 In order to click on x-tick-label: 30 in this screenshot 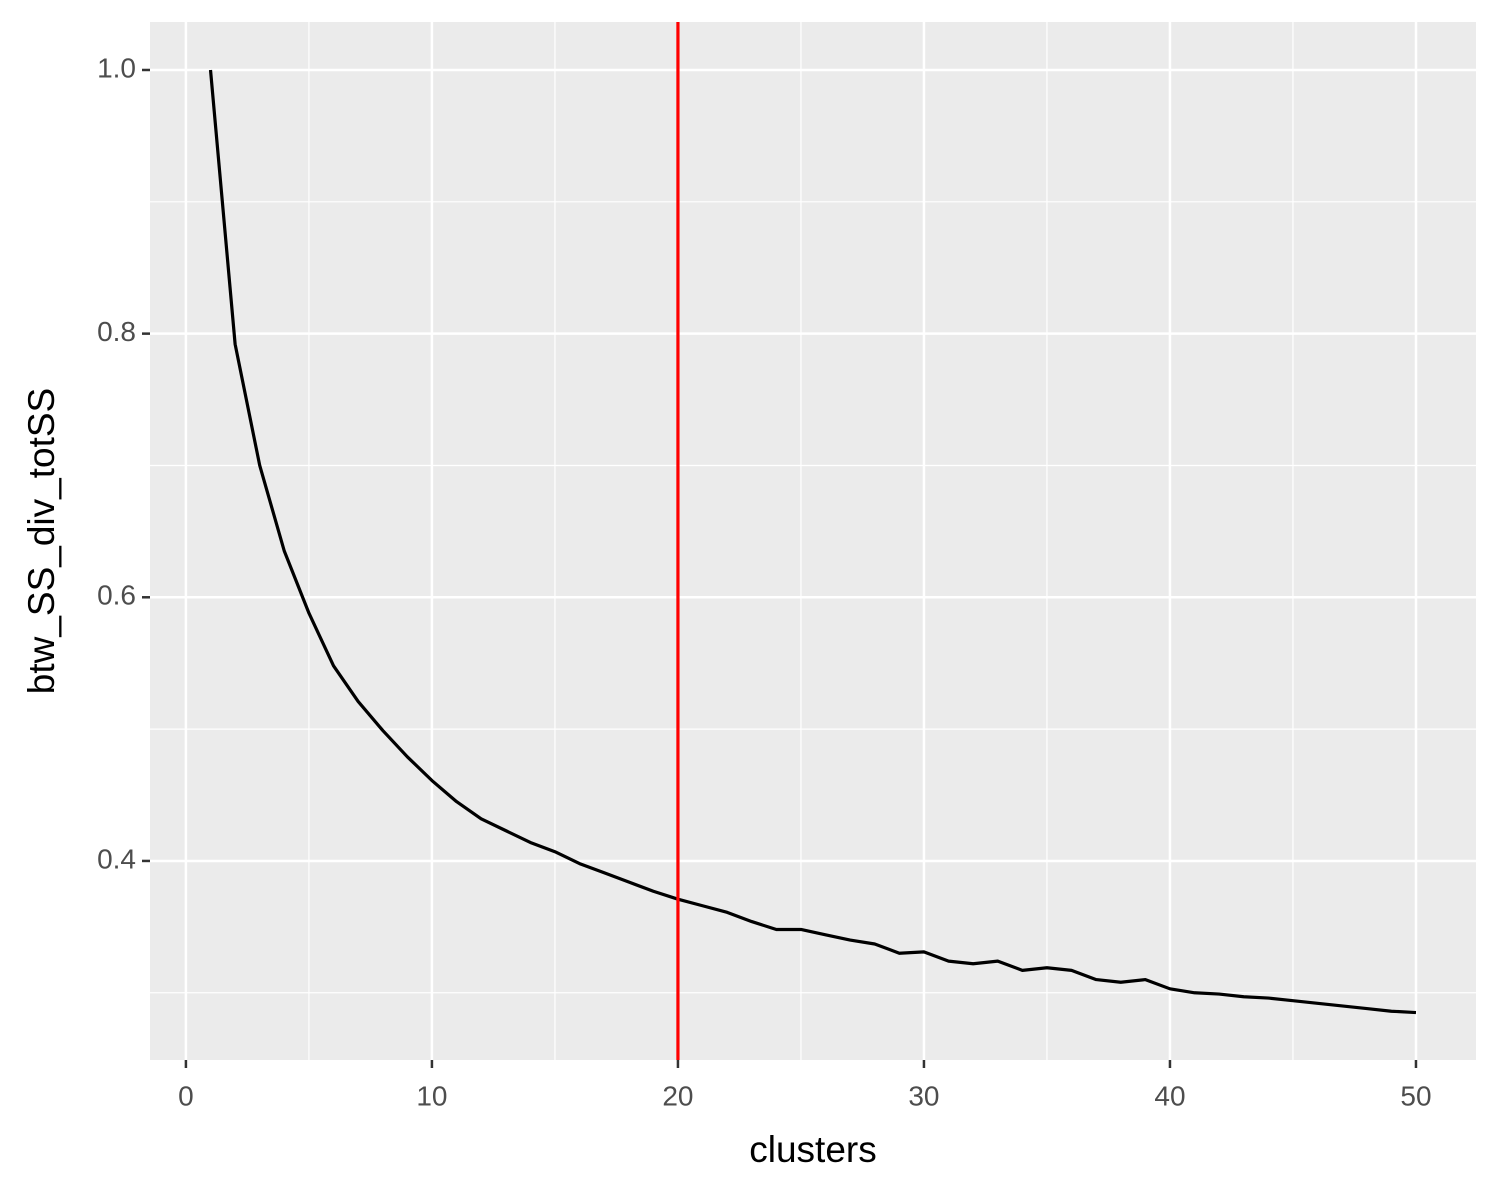, I will do `click(923, 1095)`.